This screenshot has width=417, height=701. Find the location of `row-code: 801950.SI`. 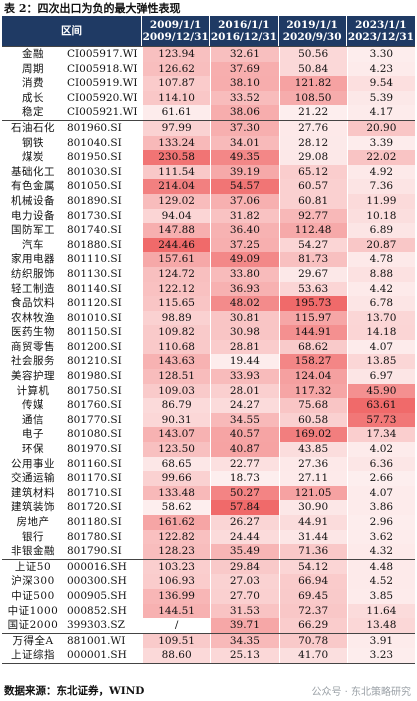

row-code: 801950.SI is located at coordinates (94, 157).